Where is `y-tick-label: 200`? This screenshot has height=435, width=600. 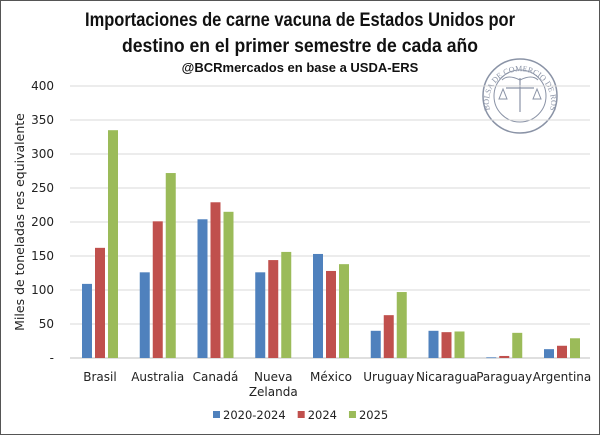 y-tick-label: 200 is located at coordinates (42, 222).